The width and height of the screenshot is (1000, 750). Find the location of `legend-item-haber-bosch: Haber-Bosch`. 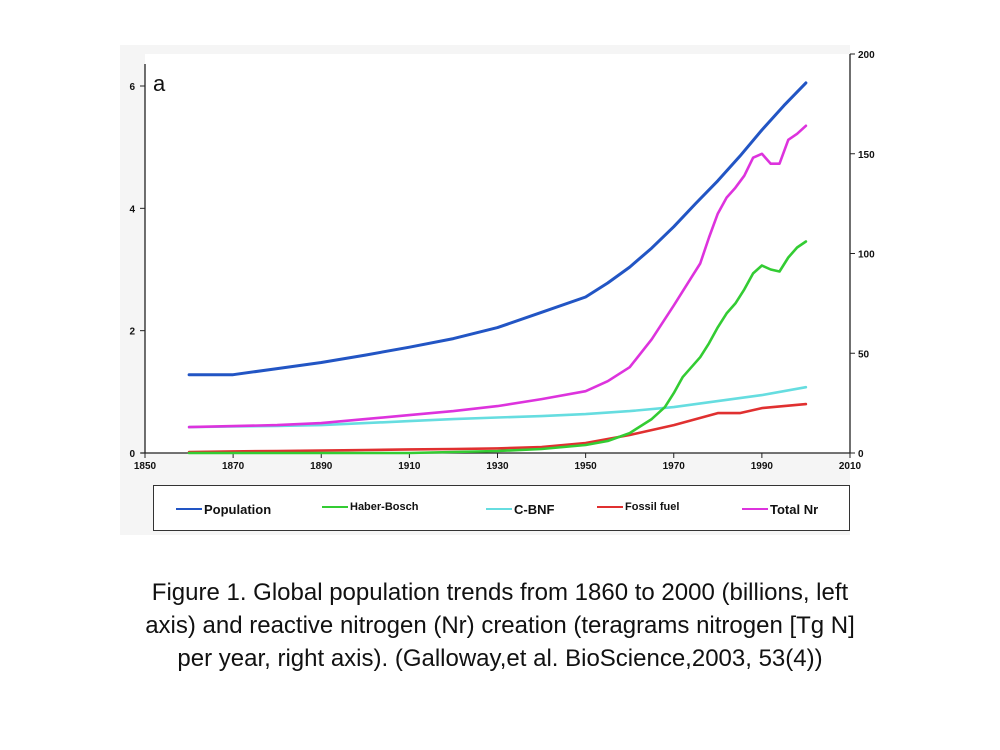

legend-item-haber-bosch: Haber-Bosch is located at coordinates (370, 507).